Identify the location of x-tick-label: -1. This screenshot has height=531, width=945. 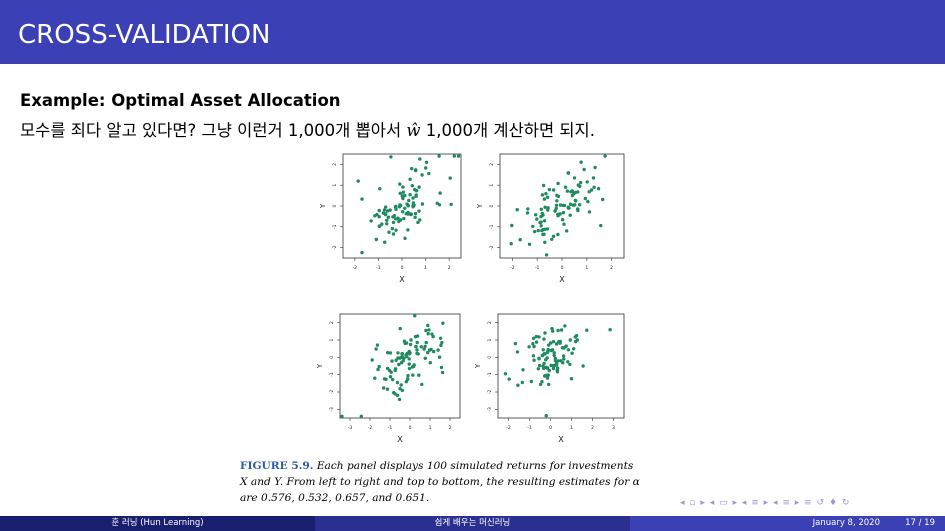
(529, 428).